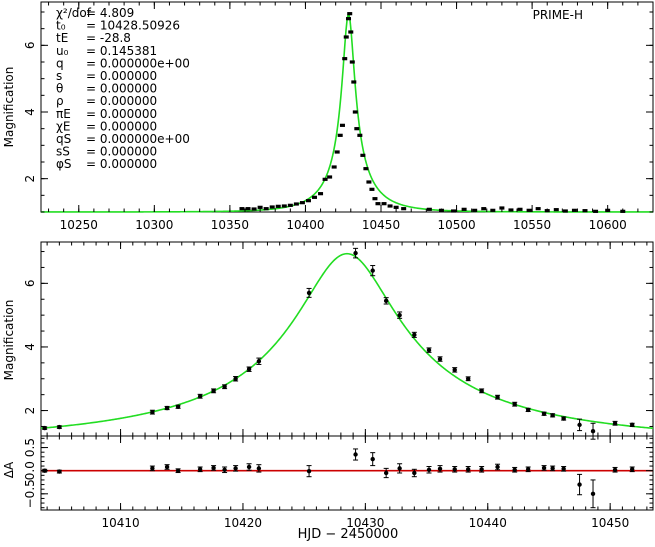  I want to click on residual-y-tick-label: −0.5, so click(30, 493).